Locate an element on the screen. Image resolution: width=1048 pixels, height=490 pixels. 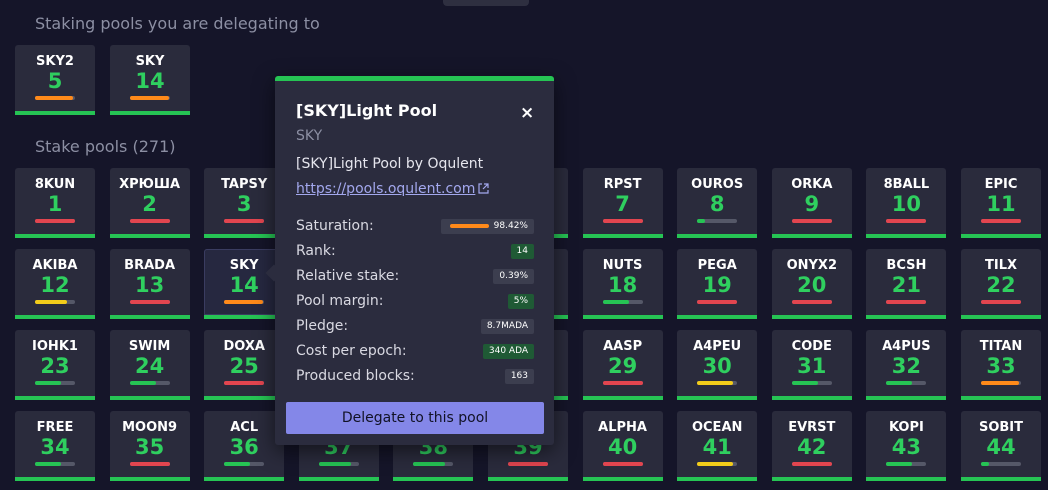
pool-tile: ХРЮША 2 is located at coordinates (149, 203).